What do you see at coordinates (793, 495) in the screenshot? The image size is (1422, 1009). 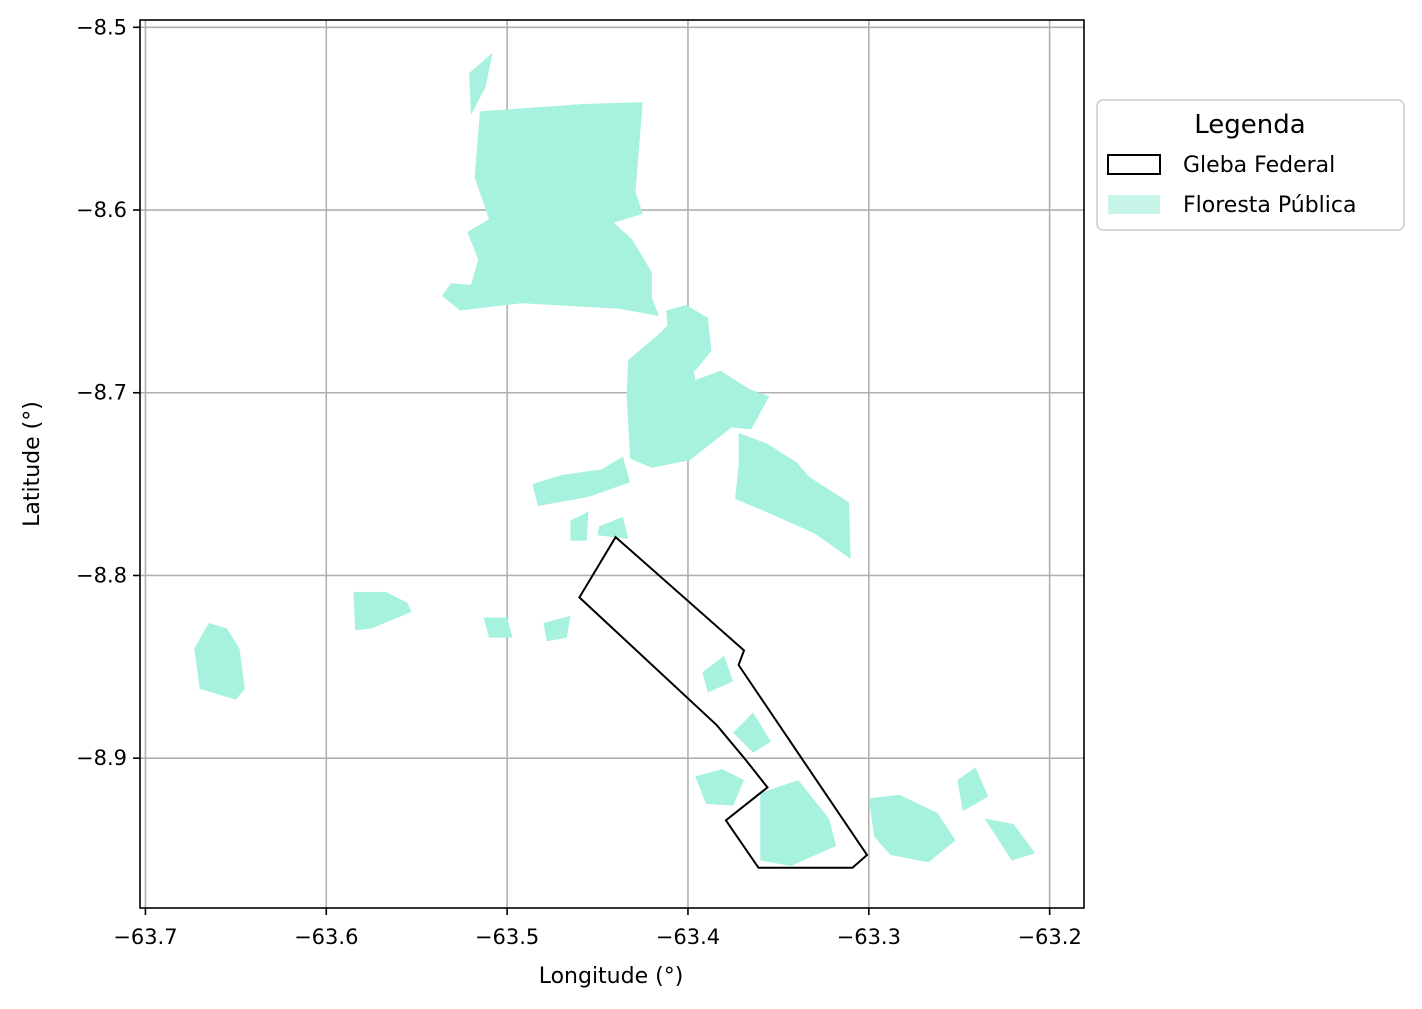 I see `forest-patch-east-triangle` at bounding box center [793, 495].